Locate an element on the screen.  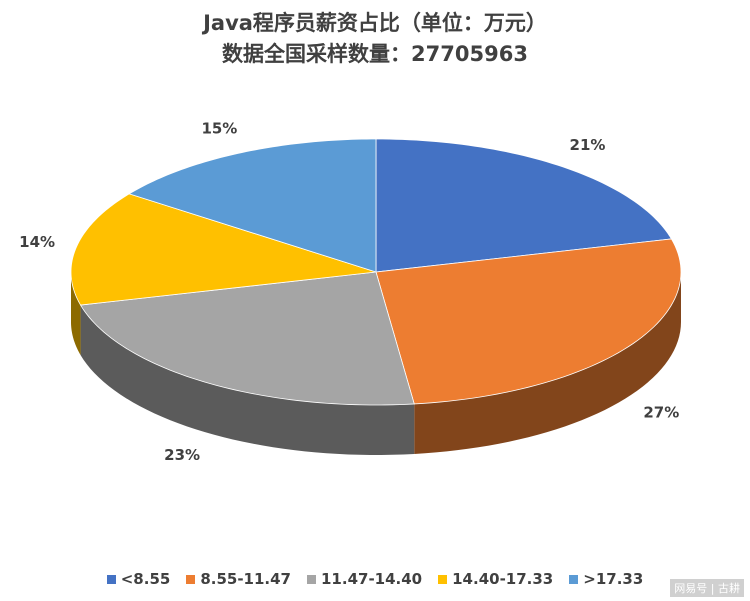
watermark: 网易号 | 古耕 is located at coordinates (707, 588).